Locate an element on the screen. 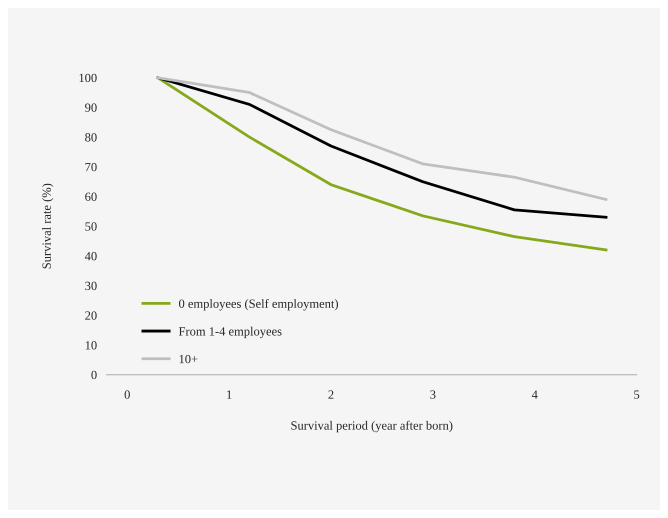 The image size is (668, 518). x-tick-label: 4 is located at coordinates (535, 394).